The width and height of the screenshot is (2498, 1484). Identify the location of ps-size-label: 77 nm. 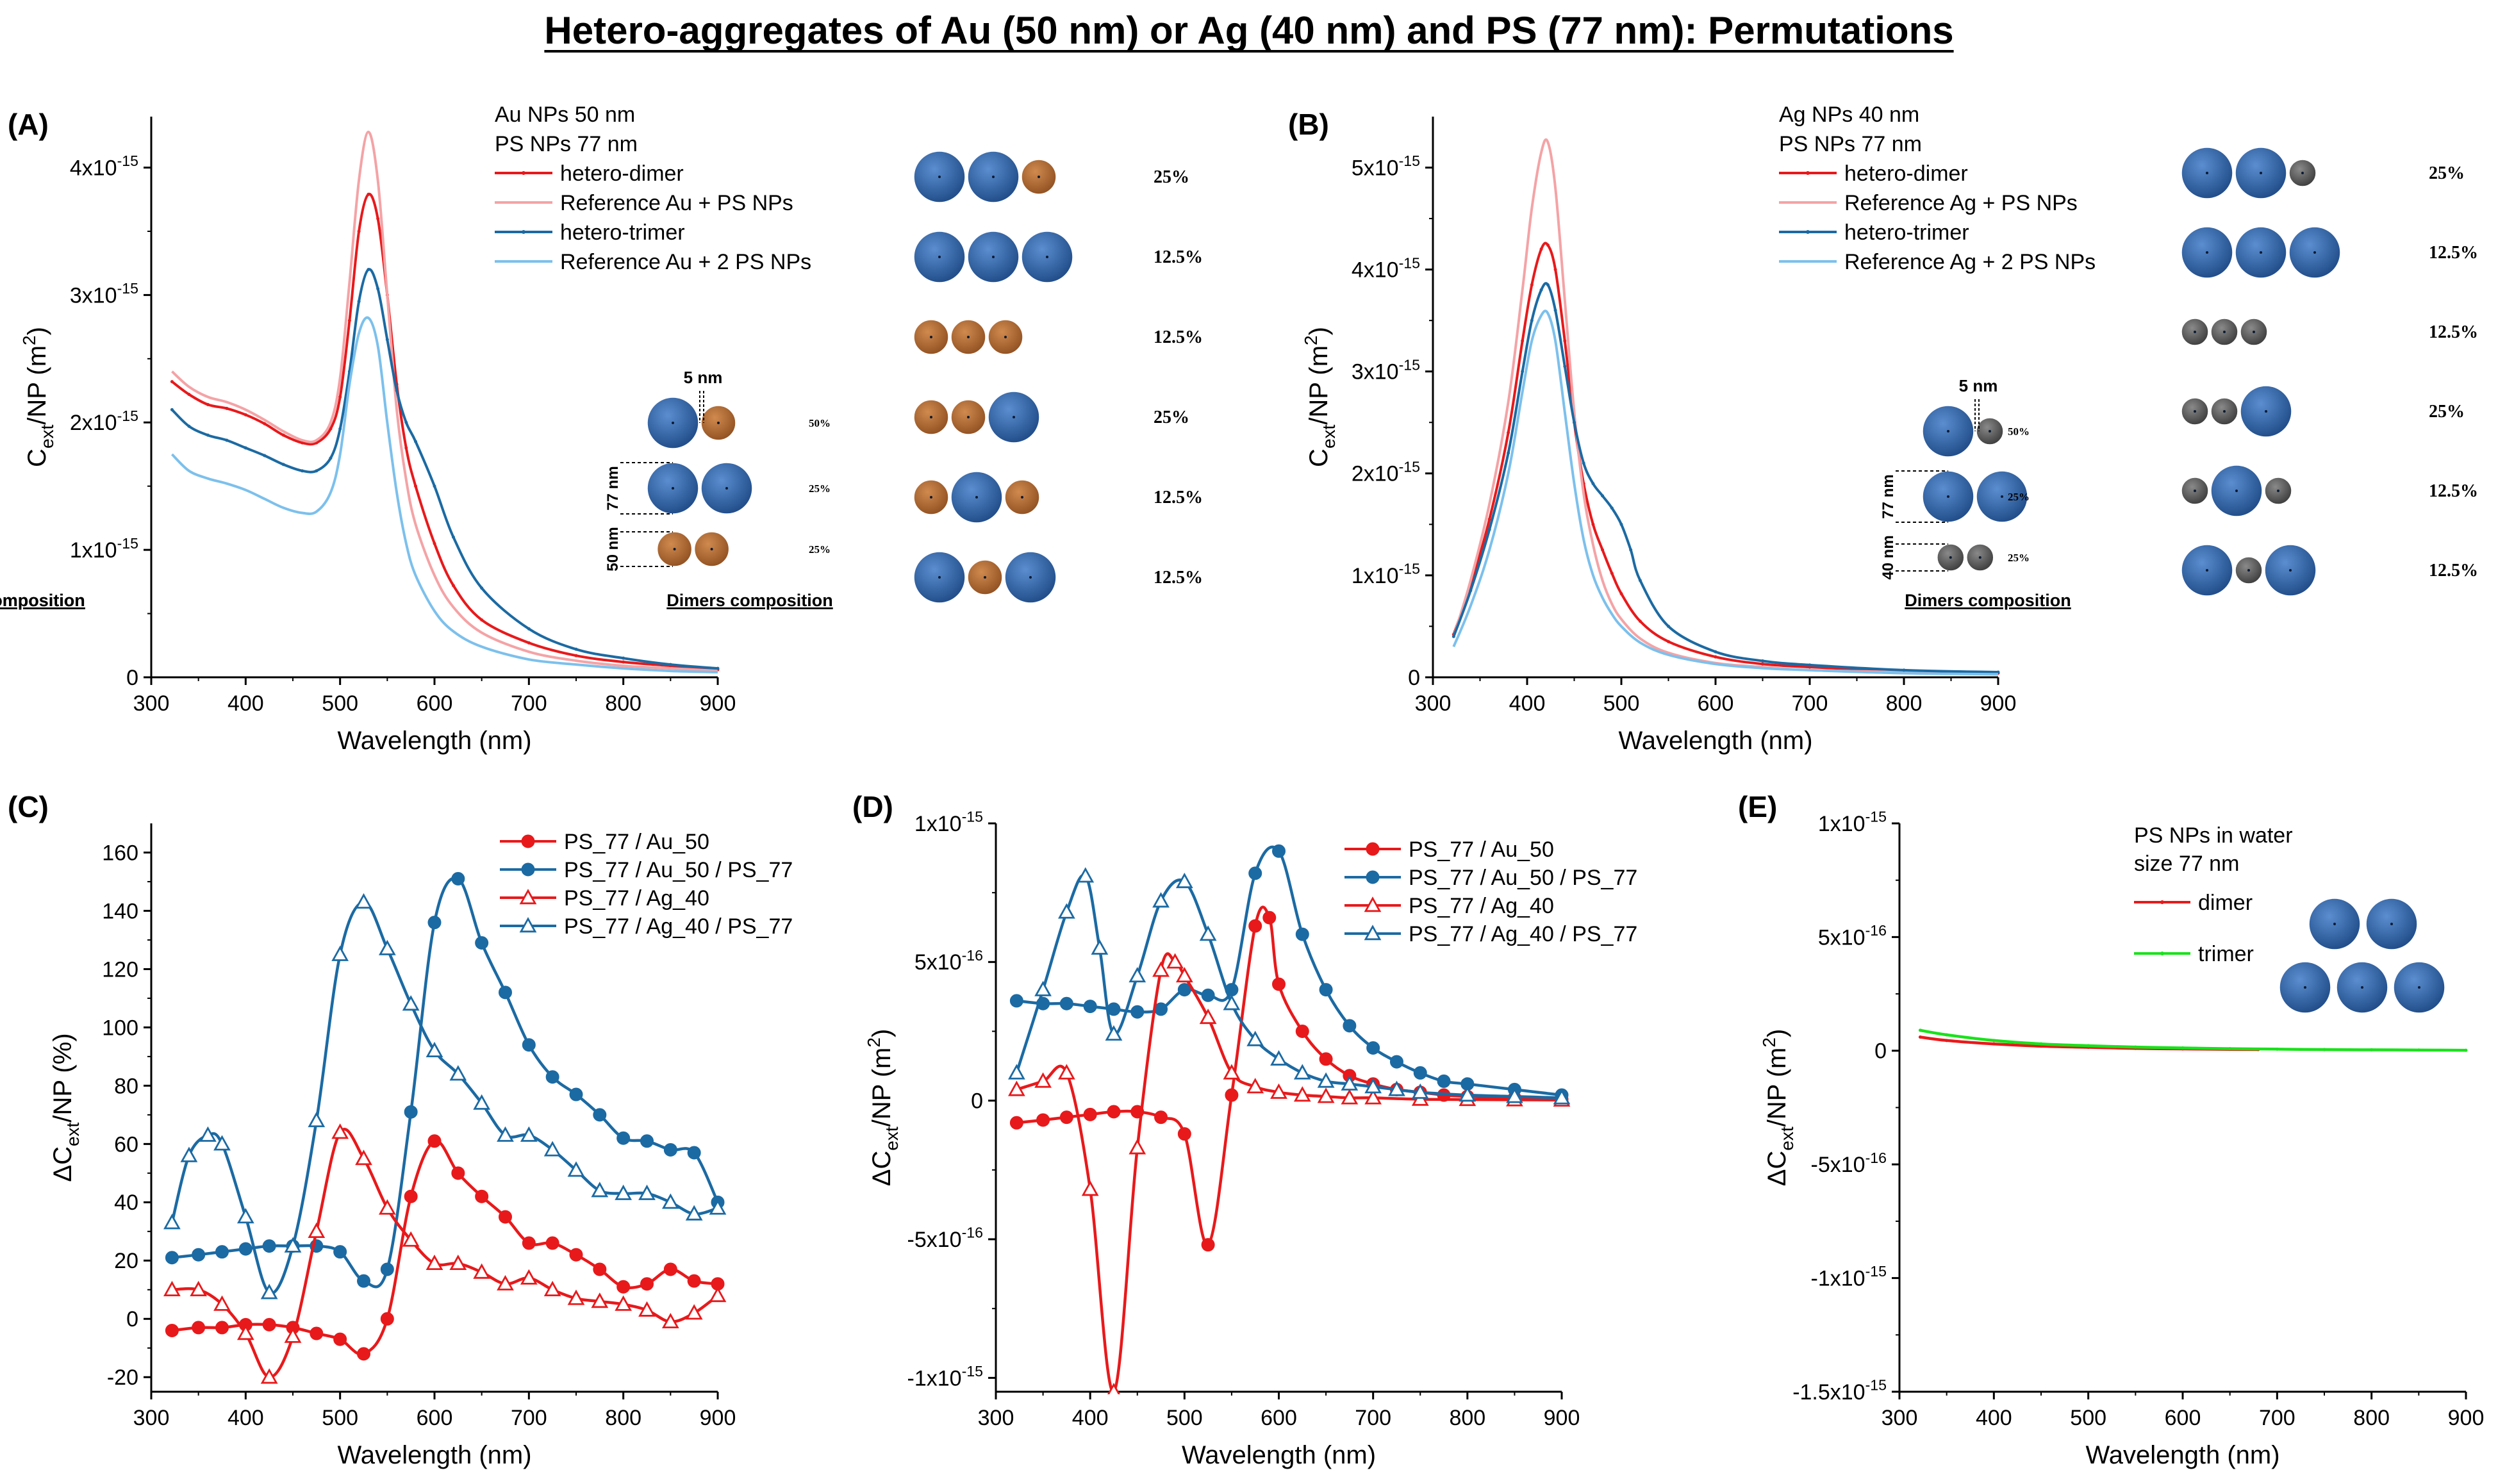
(613, 488).